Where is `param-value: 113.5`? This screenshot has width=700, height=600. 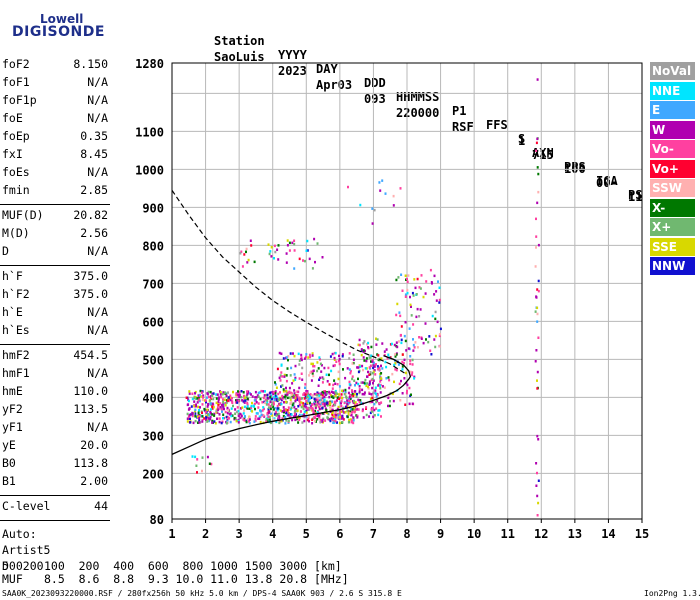
param-value: 113.5 is located at coordinates (90, 409).